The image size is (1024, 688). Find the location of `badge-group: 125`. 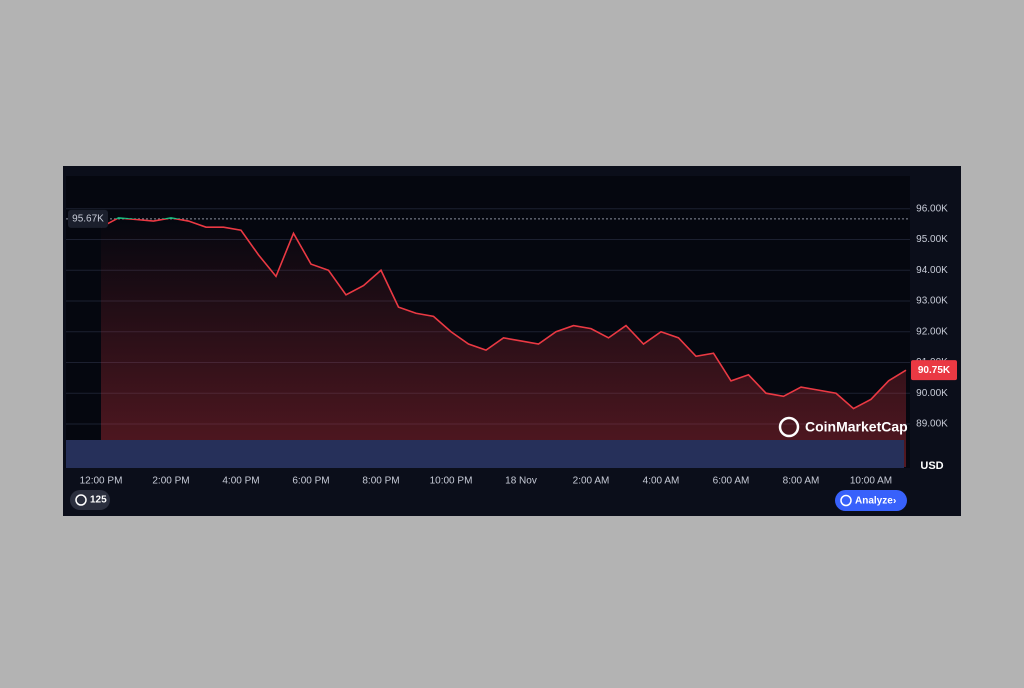

badge-group: 125 is located at coordinates (90, 500).